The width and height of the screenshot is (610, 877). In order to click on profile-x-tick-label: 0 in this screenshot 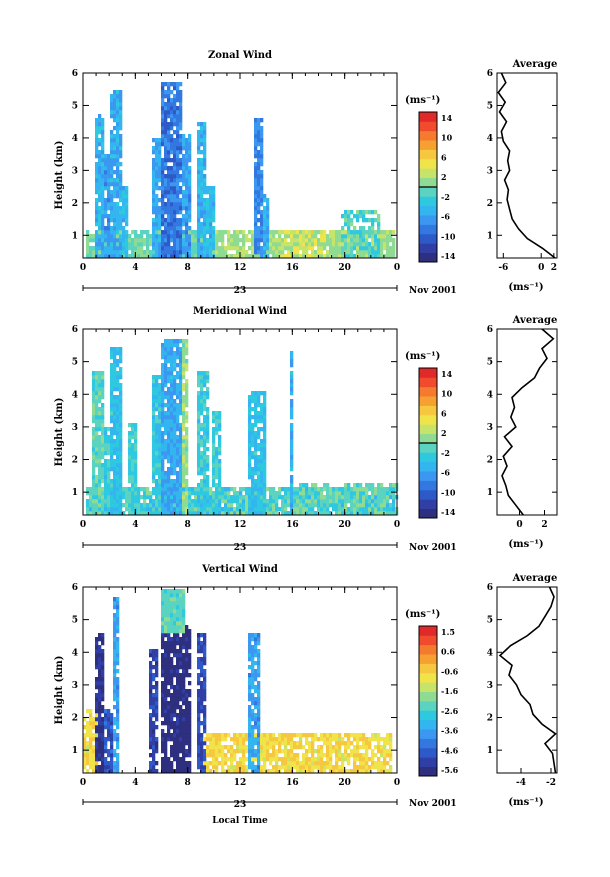, I will do `click(541, 268)`.